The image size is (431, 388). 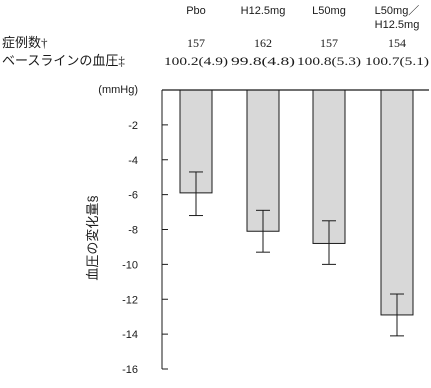 What do you see at coordinates (196, 11) in the screenshot?
I see `category-label: Pbo` at bounding box center [196, 11].